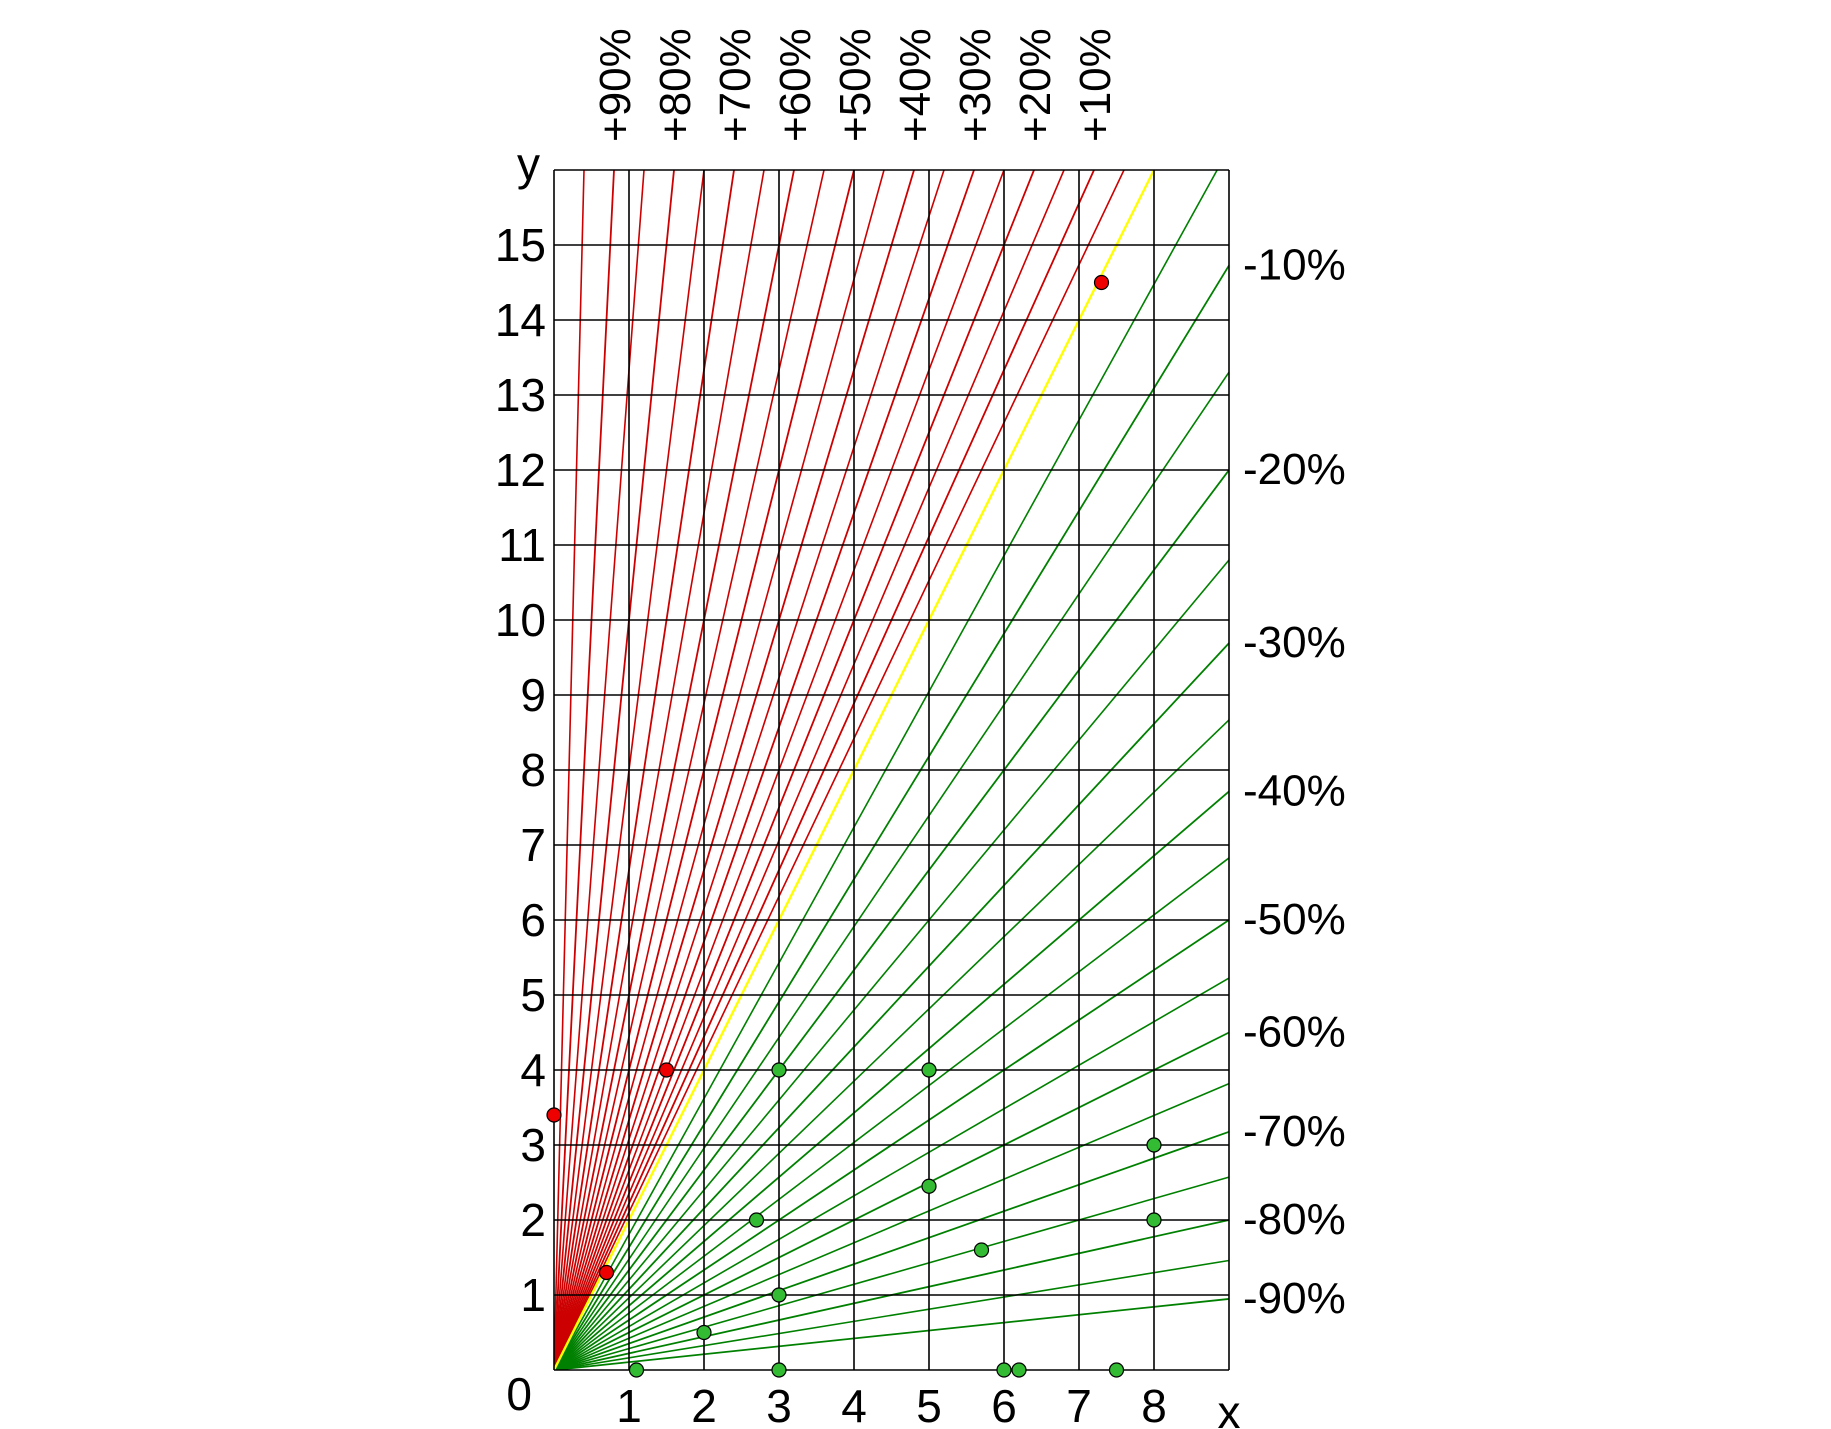 This screenshot has height=1429, width=1831. I want to click on x-axis-label: x, so click(1229, 1407).